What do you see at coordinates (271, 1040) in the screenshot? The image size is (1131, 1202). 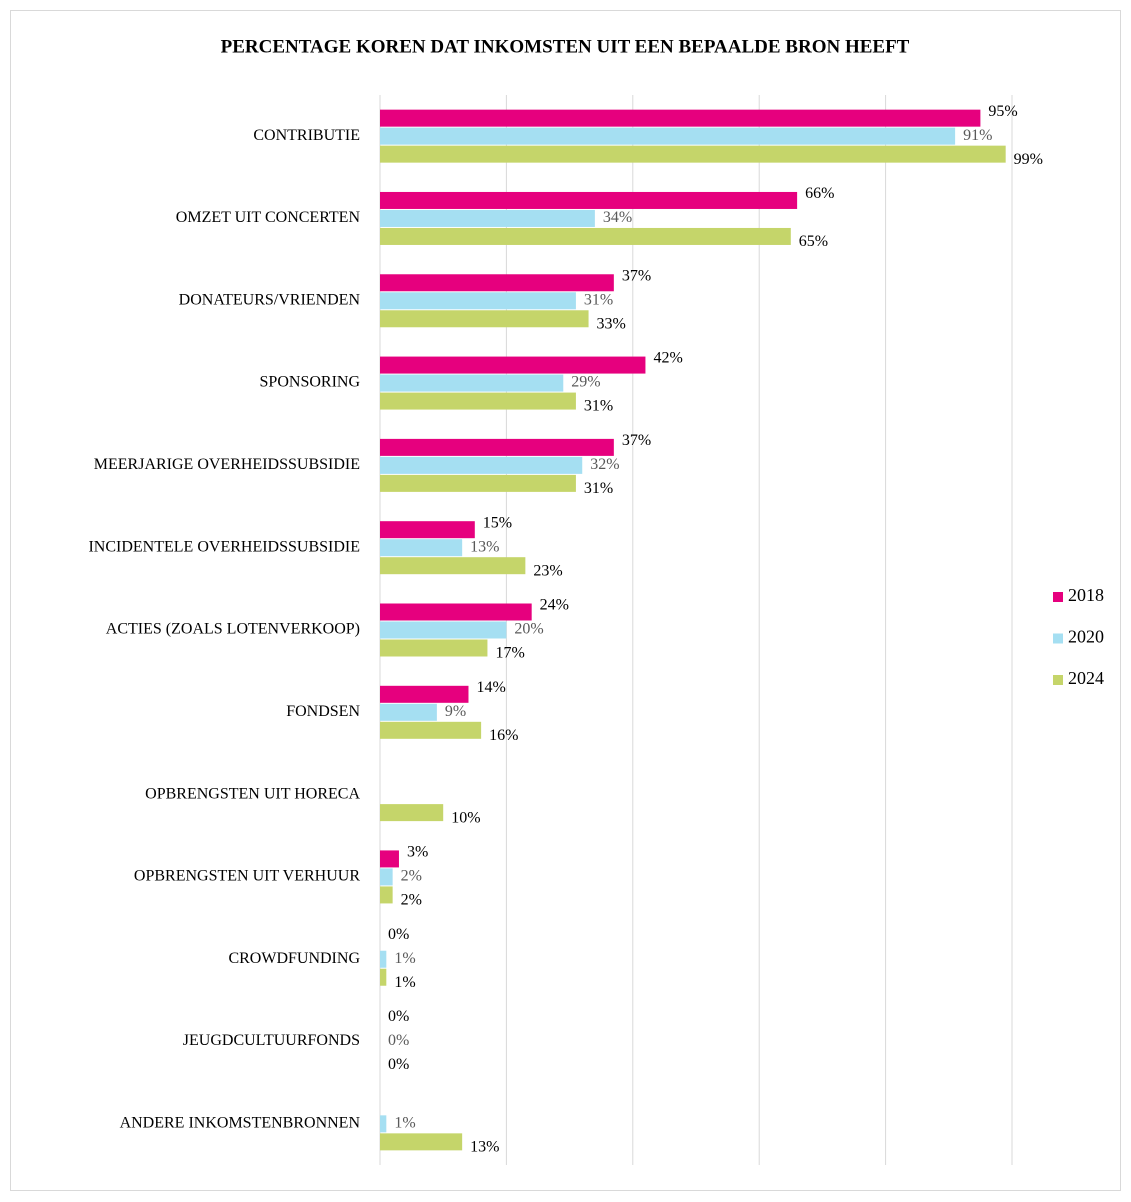 I see `category-label: JEUGDCULTUURFONDS` at bounding box center [271, 1040].